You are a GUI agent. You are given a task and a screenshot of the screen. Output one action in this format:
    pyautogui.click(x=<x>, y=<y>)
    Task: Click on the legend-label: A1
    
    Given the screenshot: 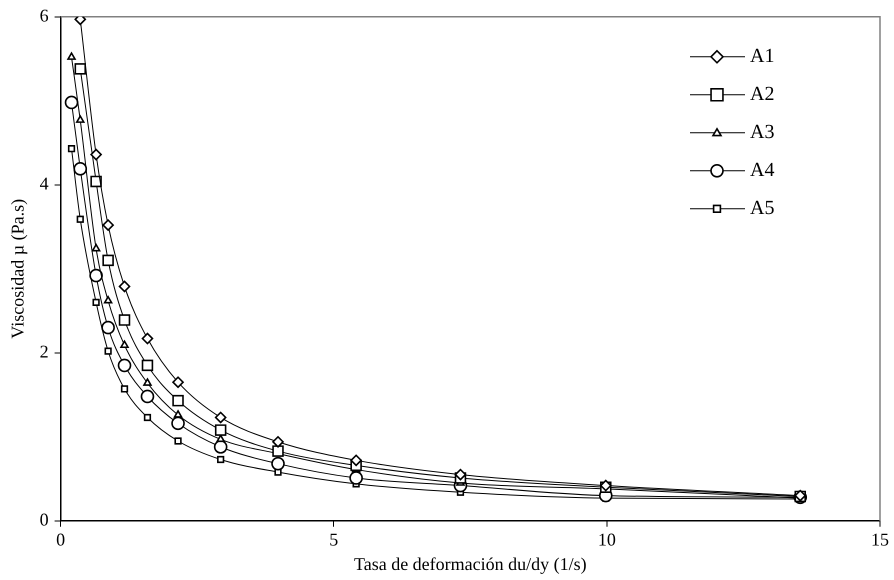 What is the action you would take?
    pyautogui.click(x=762, y=56)
    